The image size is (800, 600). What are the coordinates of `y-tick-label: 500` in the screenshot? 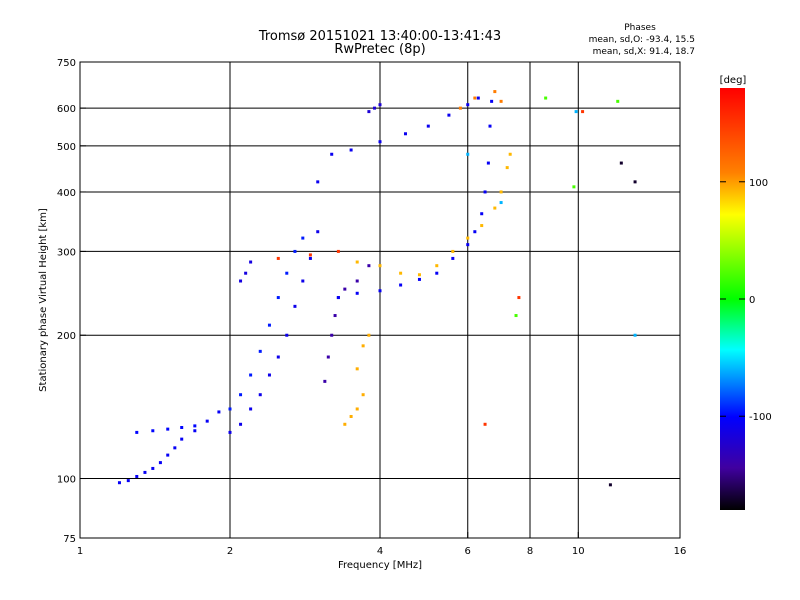 It's located at (66, 147).